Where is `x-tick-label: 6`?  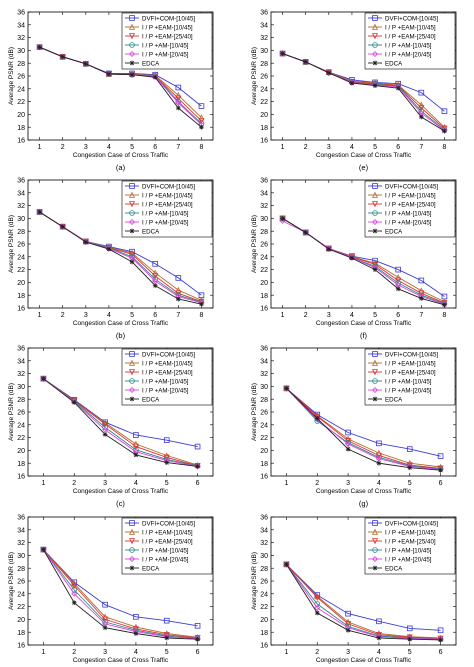 x-tick-label: 6 is located at coordinates (155, 315).